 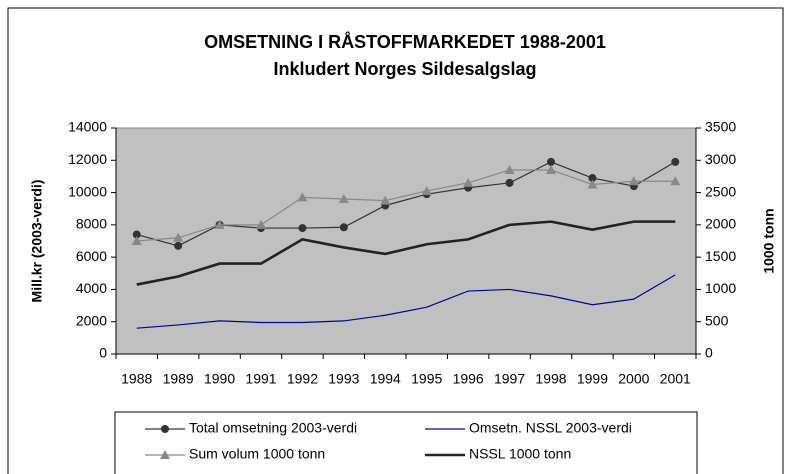 I want to click on y2-tick-label: 1000, so click(x=720, y=288).